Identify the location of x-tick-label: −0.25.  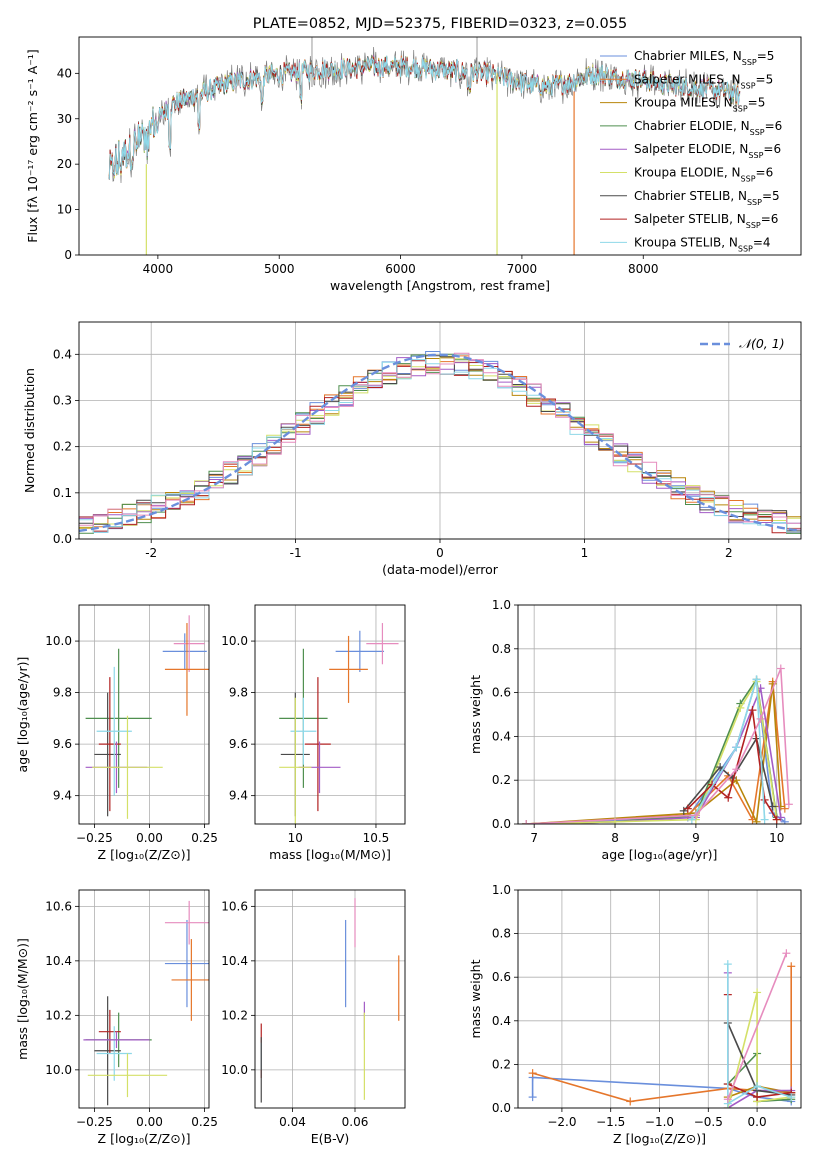
(94, 1122).